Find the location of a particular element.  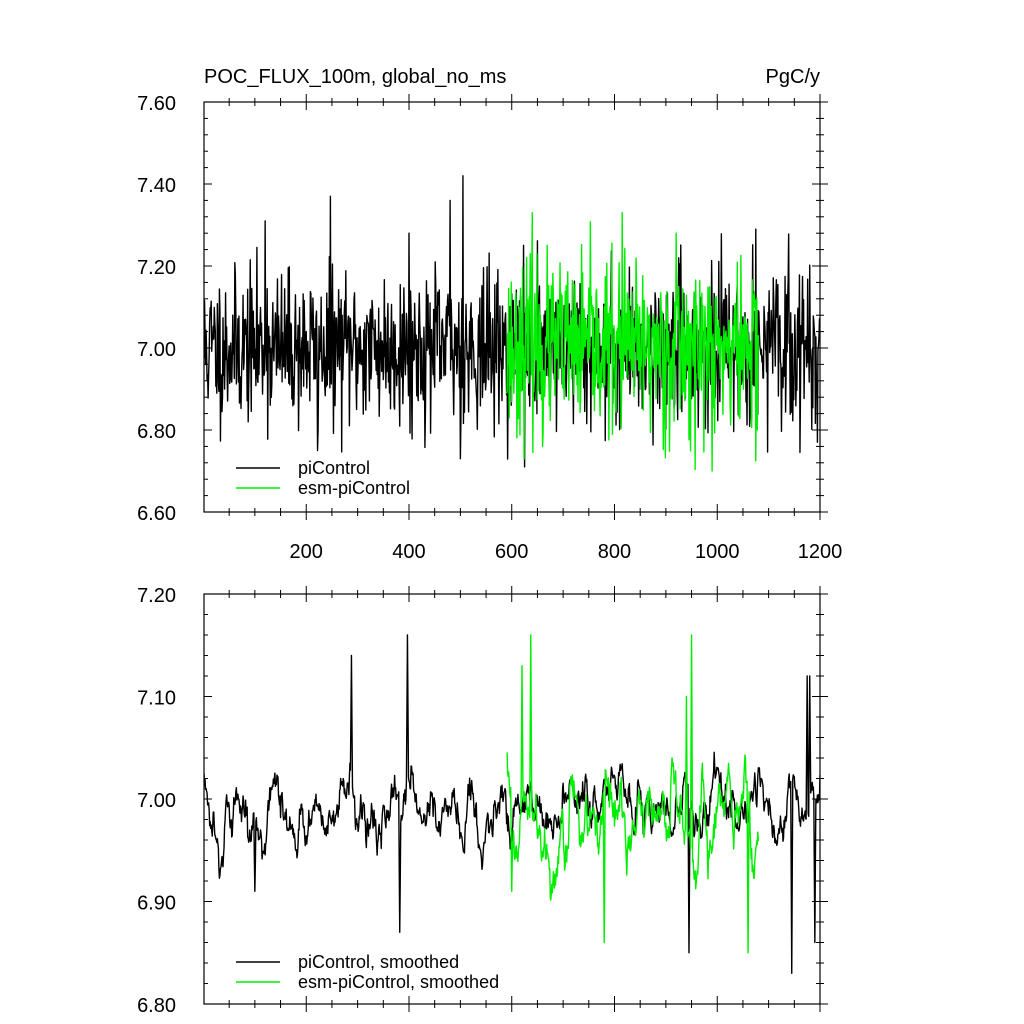

x-tick-label: 1200 is located at coordinates (820, 552).